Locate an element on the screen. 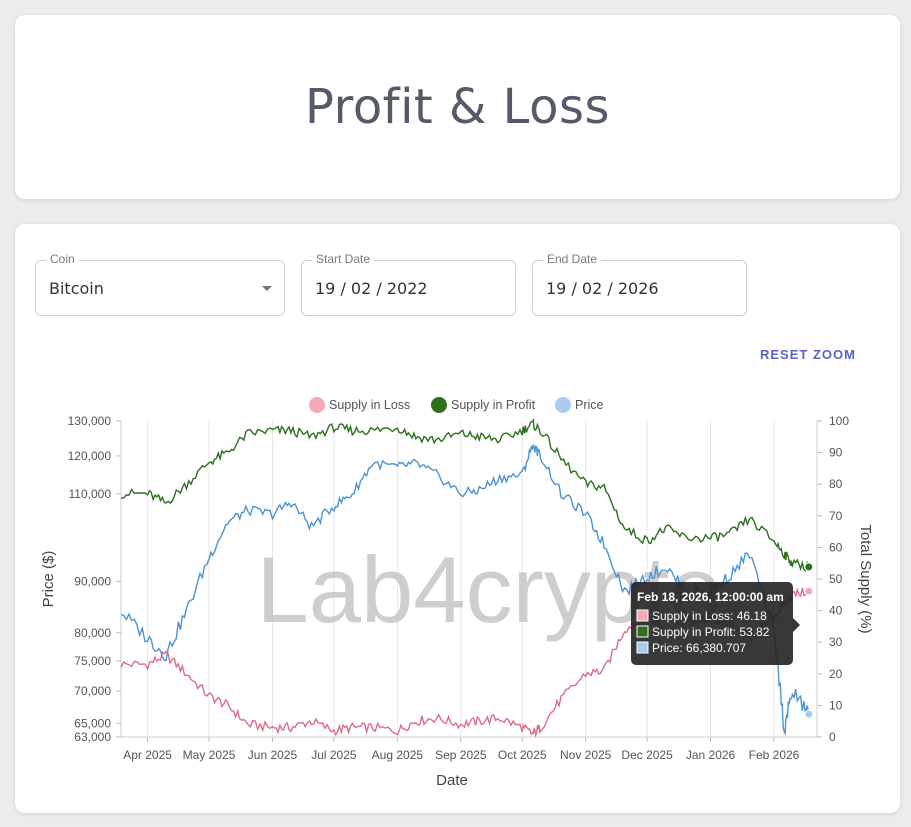  x-tick-label: Nov 2025 is located at coordinates (586, 755).